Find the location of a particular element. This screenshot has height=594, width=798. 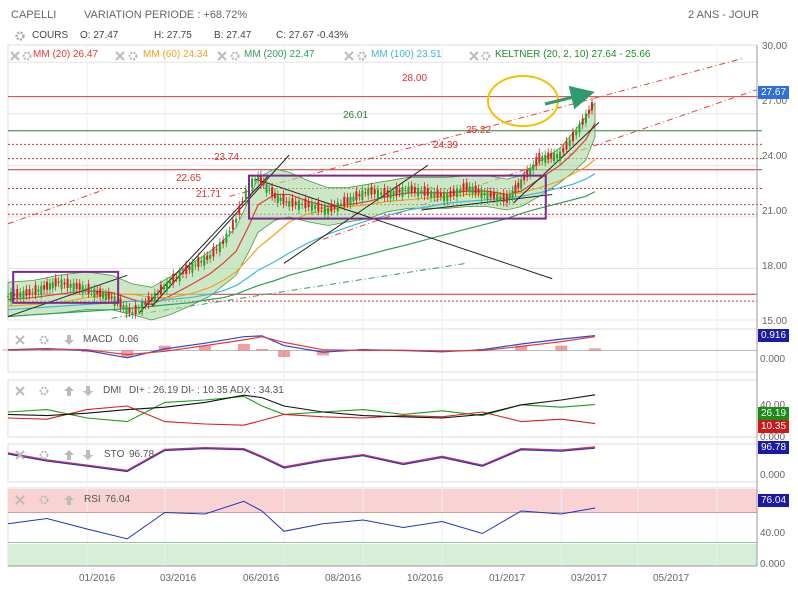

legend-mm200: MM (200) 22.47 is located at coordinates (279, 54).